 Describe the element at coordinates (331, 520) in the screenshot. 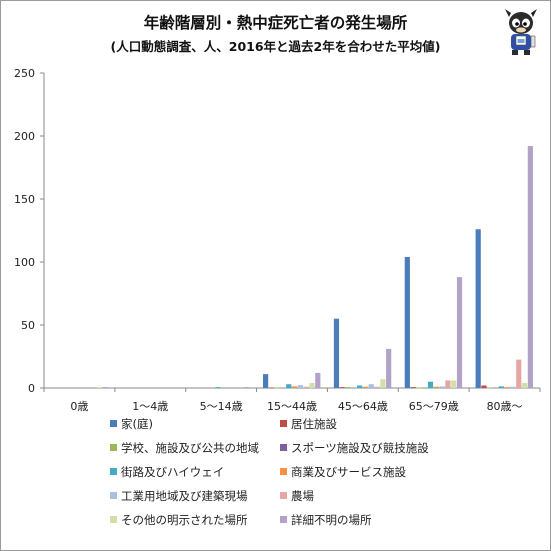

I see `legend-label: 詳細不明の場所` at that location.